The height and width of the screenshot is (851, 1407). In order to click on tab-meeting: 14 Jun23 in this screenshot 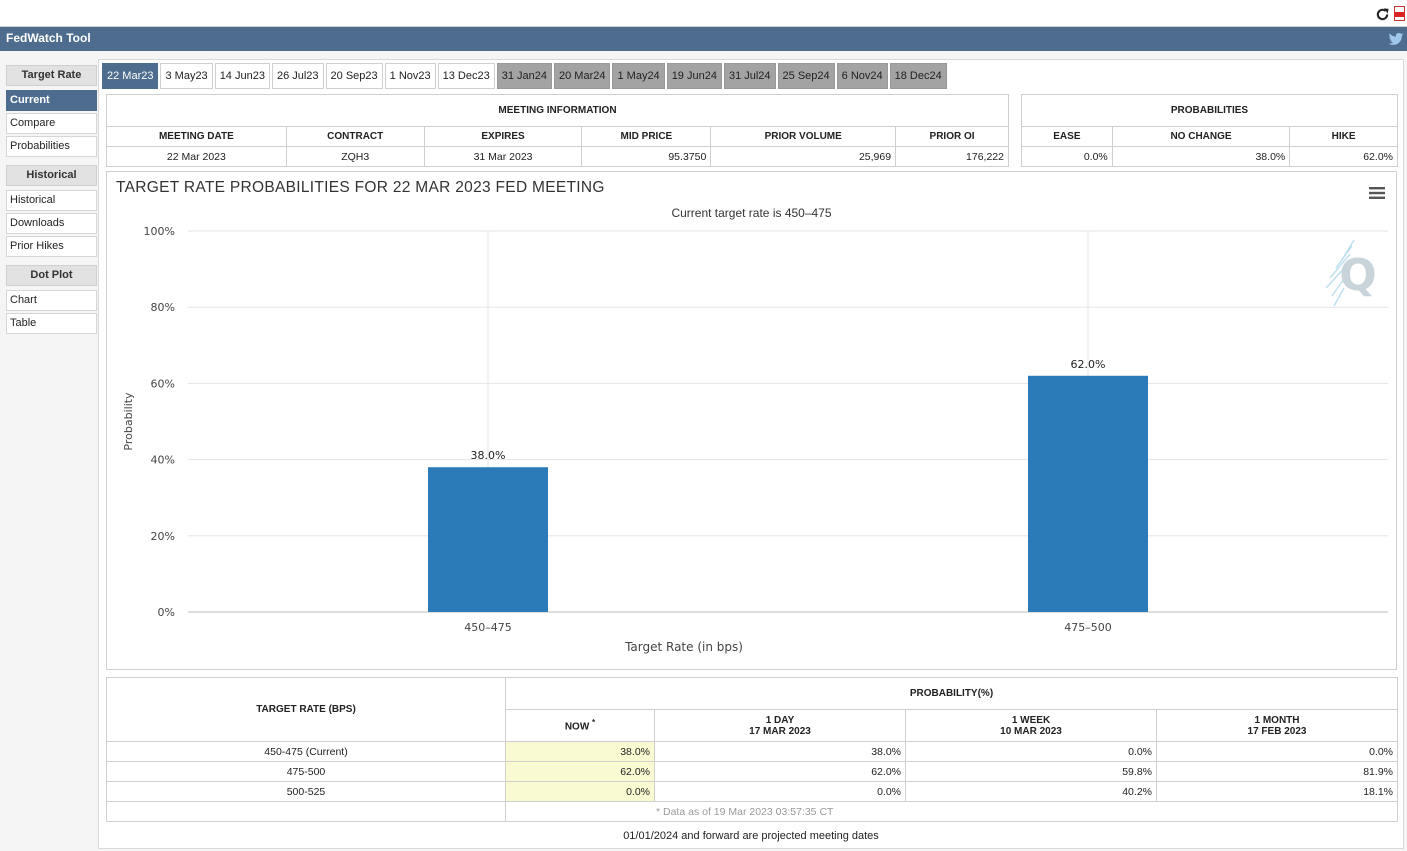, I will do `click(242, 76)`.